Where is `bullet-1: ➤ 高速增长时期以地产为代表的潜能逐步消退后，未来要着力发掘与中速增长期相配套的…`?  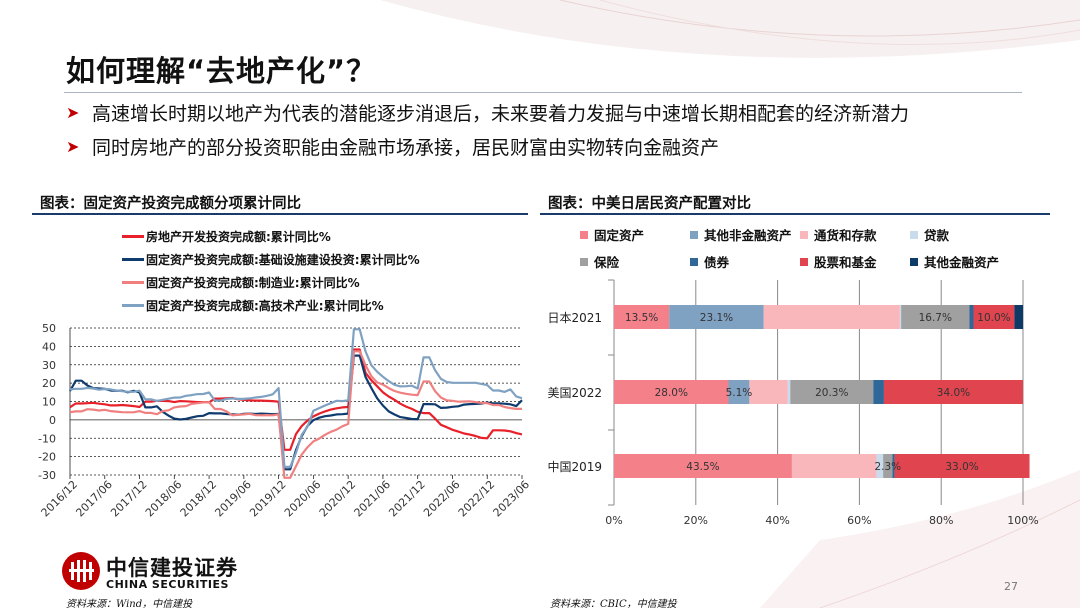 bullet-1: ➤ 高速增长时期以地产为代表的潜能逐步消退后，未来要着力发掘与中速增长期相配套的… is located at coordinates (487, 112).